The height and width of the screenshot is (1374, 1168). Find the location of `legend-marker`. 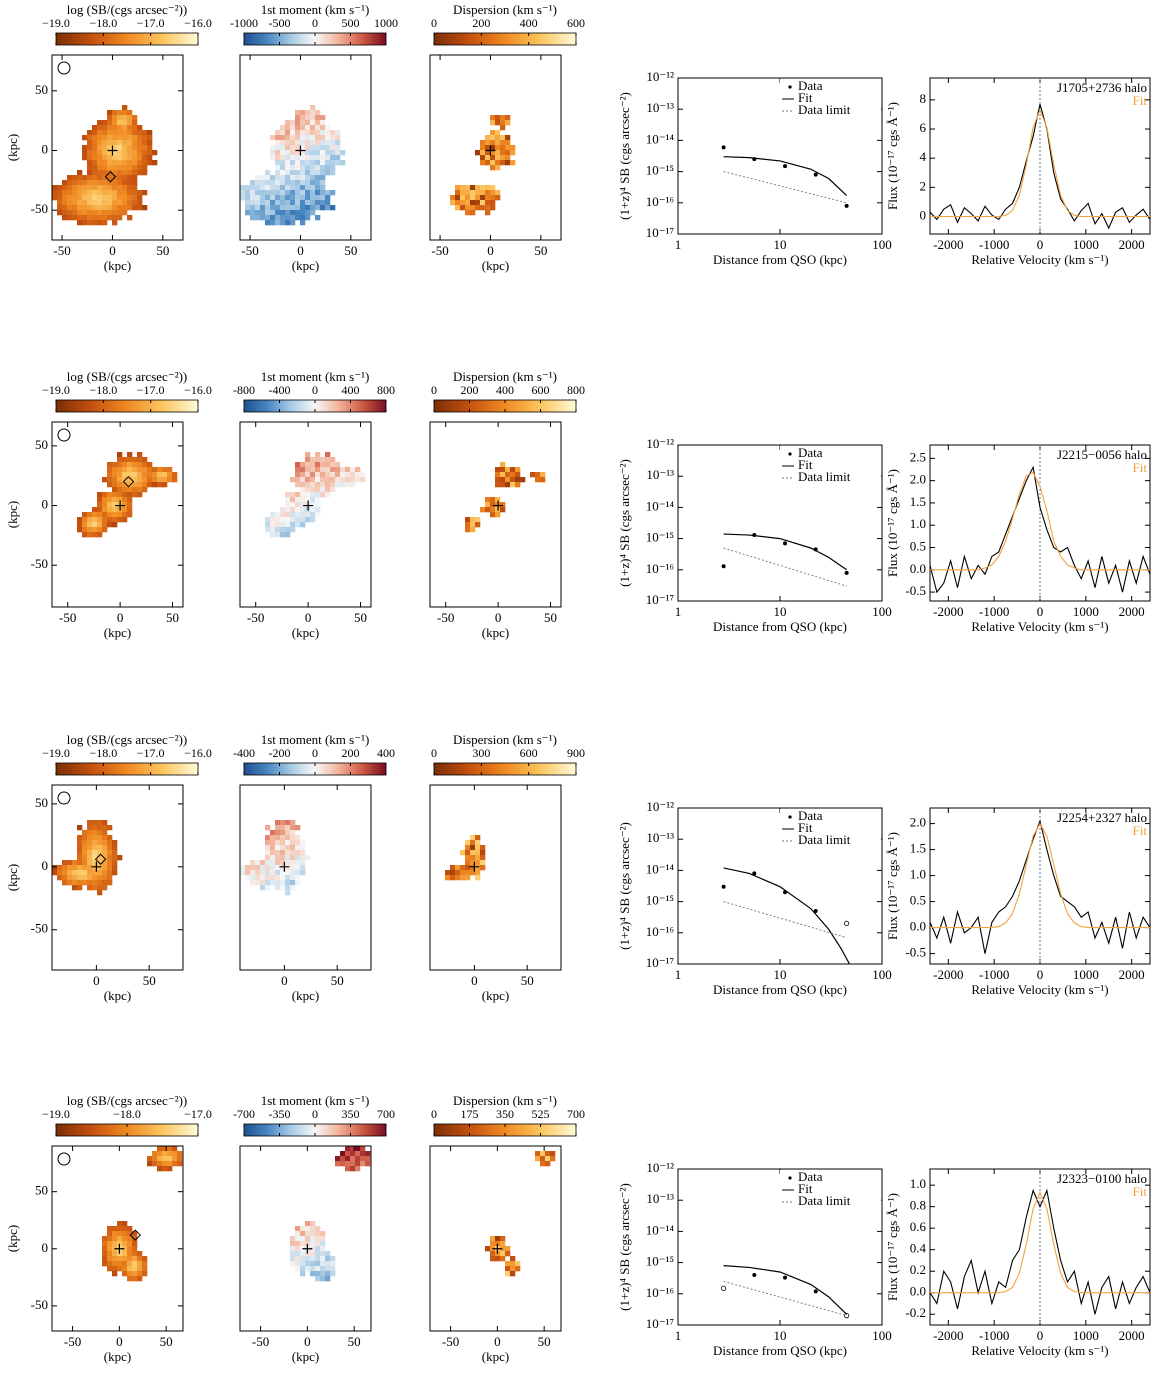

legend-marker is located at coordinates (790, 817).